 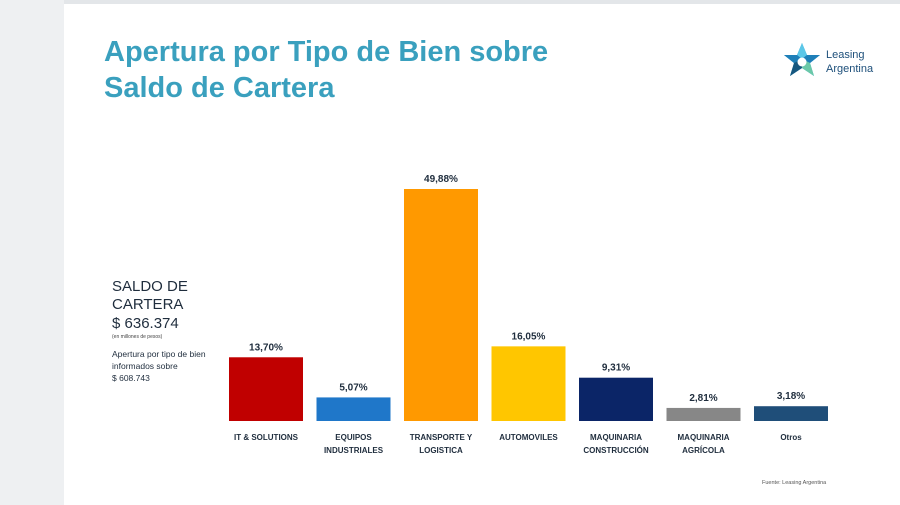 What do you see at coordinates (353, 387) in the screenshot?
I see `data-label-2: 5,07%` at bounding box center [353, 387].